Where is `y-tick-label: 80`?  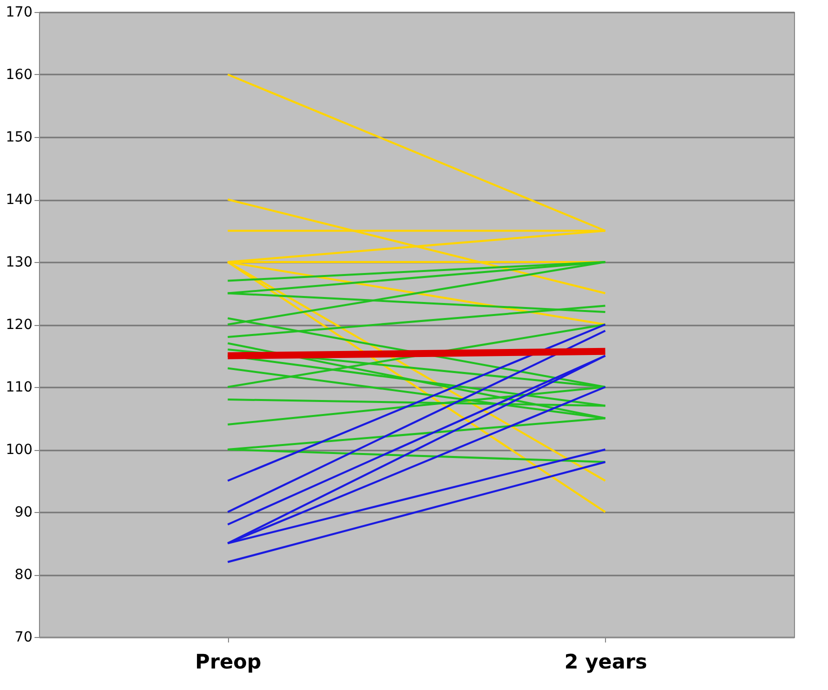
y-tick-label: 80 is located at coordinates (23, 575).